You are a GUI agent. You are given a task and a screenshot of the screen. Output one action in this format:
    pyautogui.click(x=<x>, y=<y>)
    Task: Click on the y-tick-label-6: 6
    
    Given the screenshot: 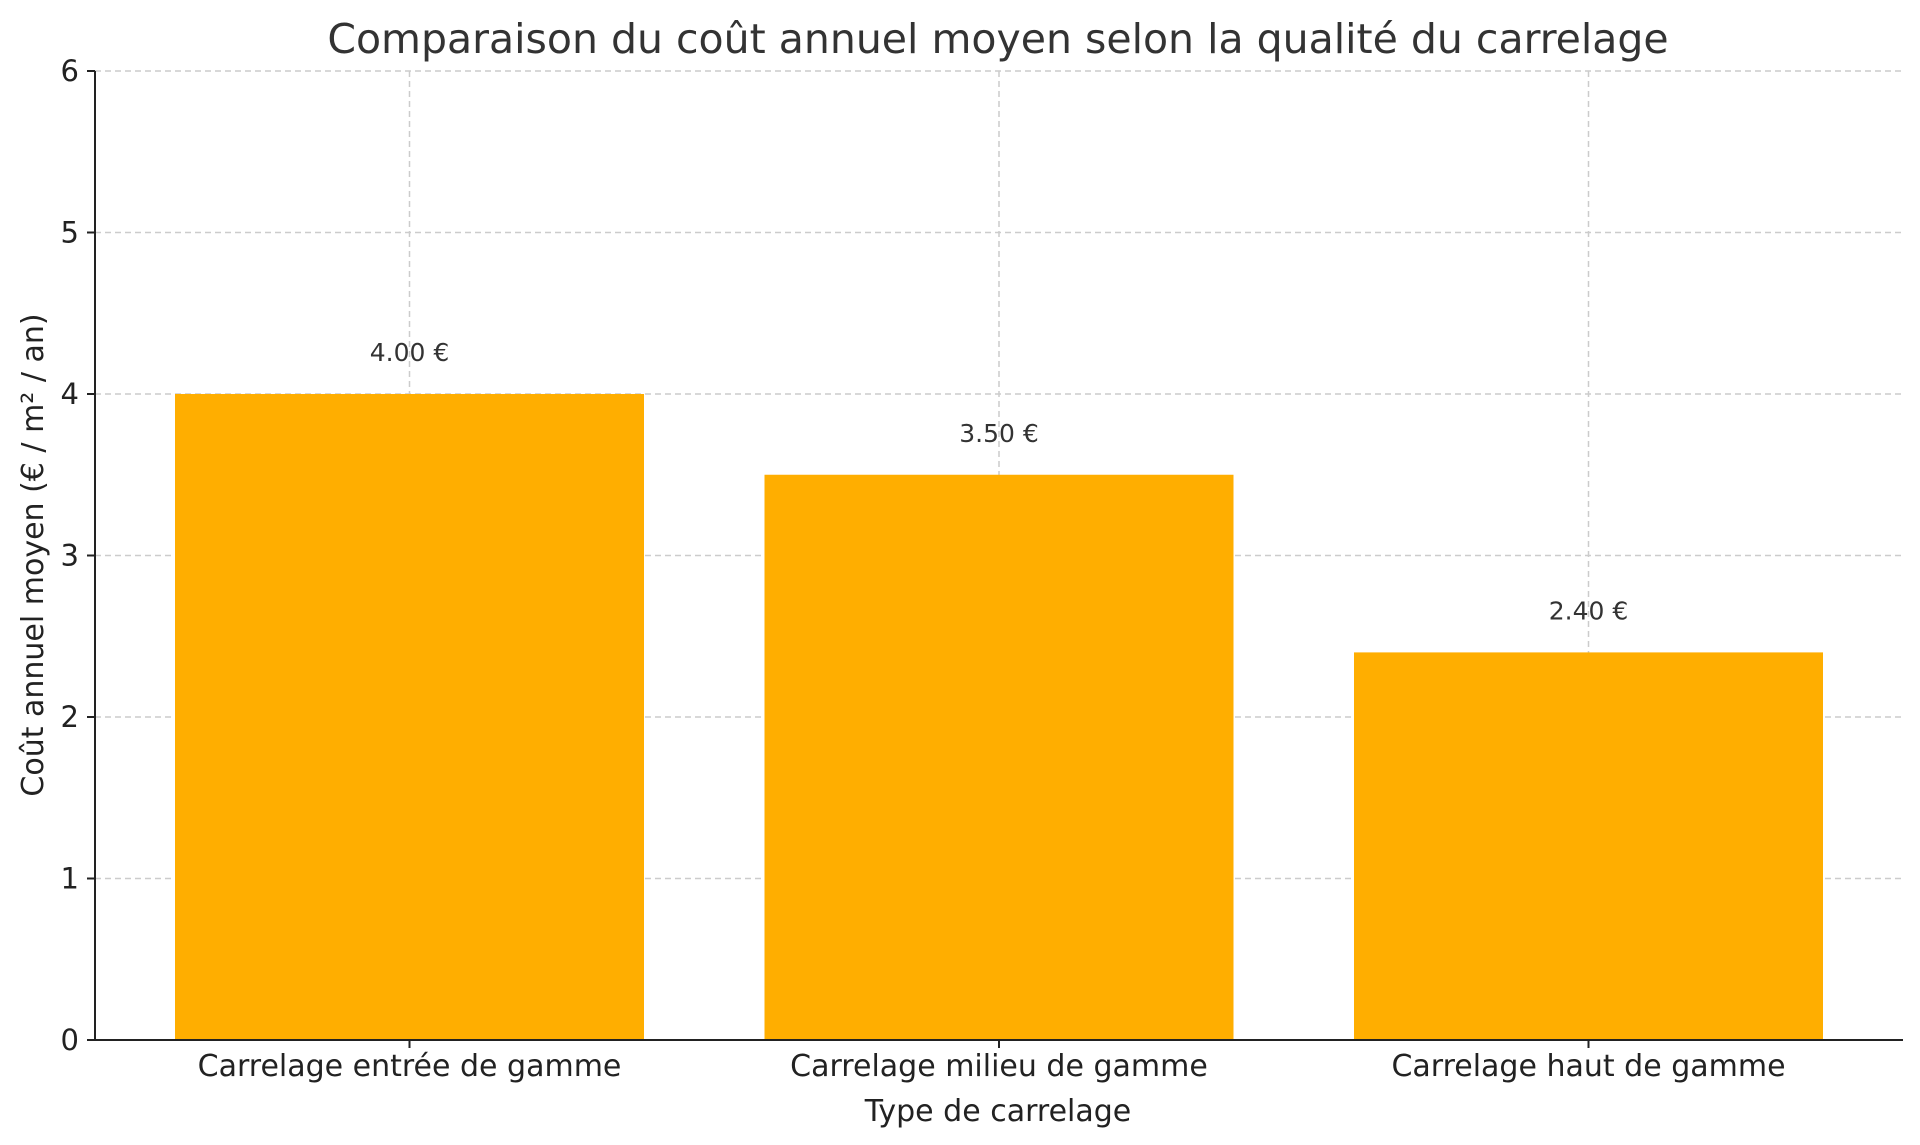 What is the action you would take?
    pyautogui.click(x=70, y=71)
    